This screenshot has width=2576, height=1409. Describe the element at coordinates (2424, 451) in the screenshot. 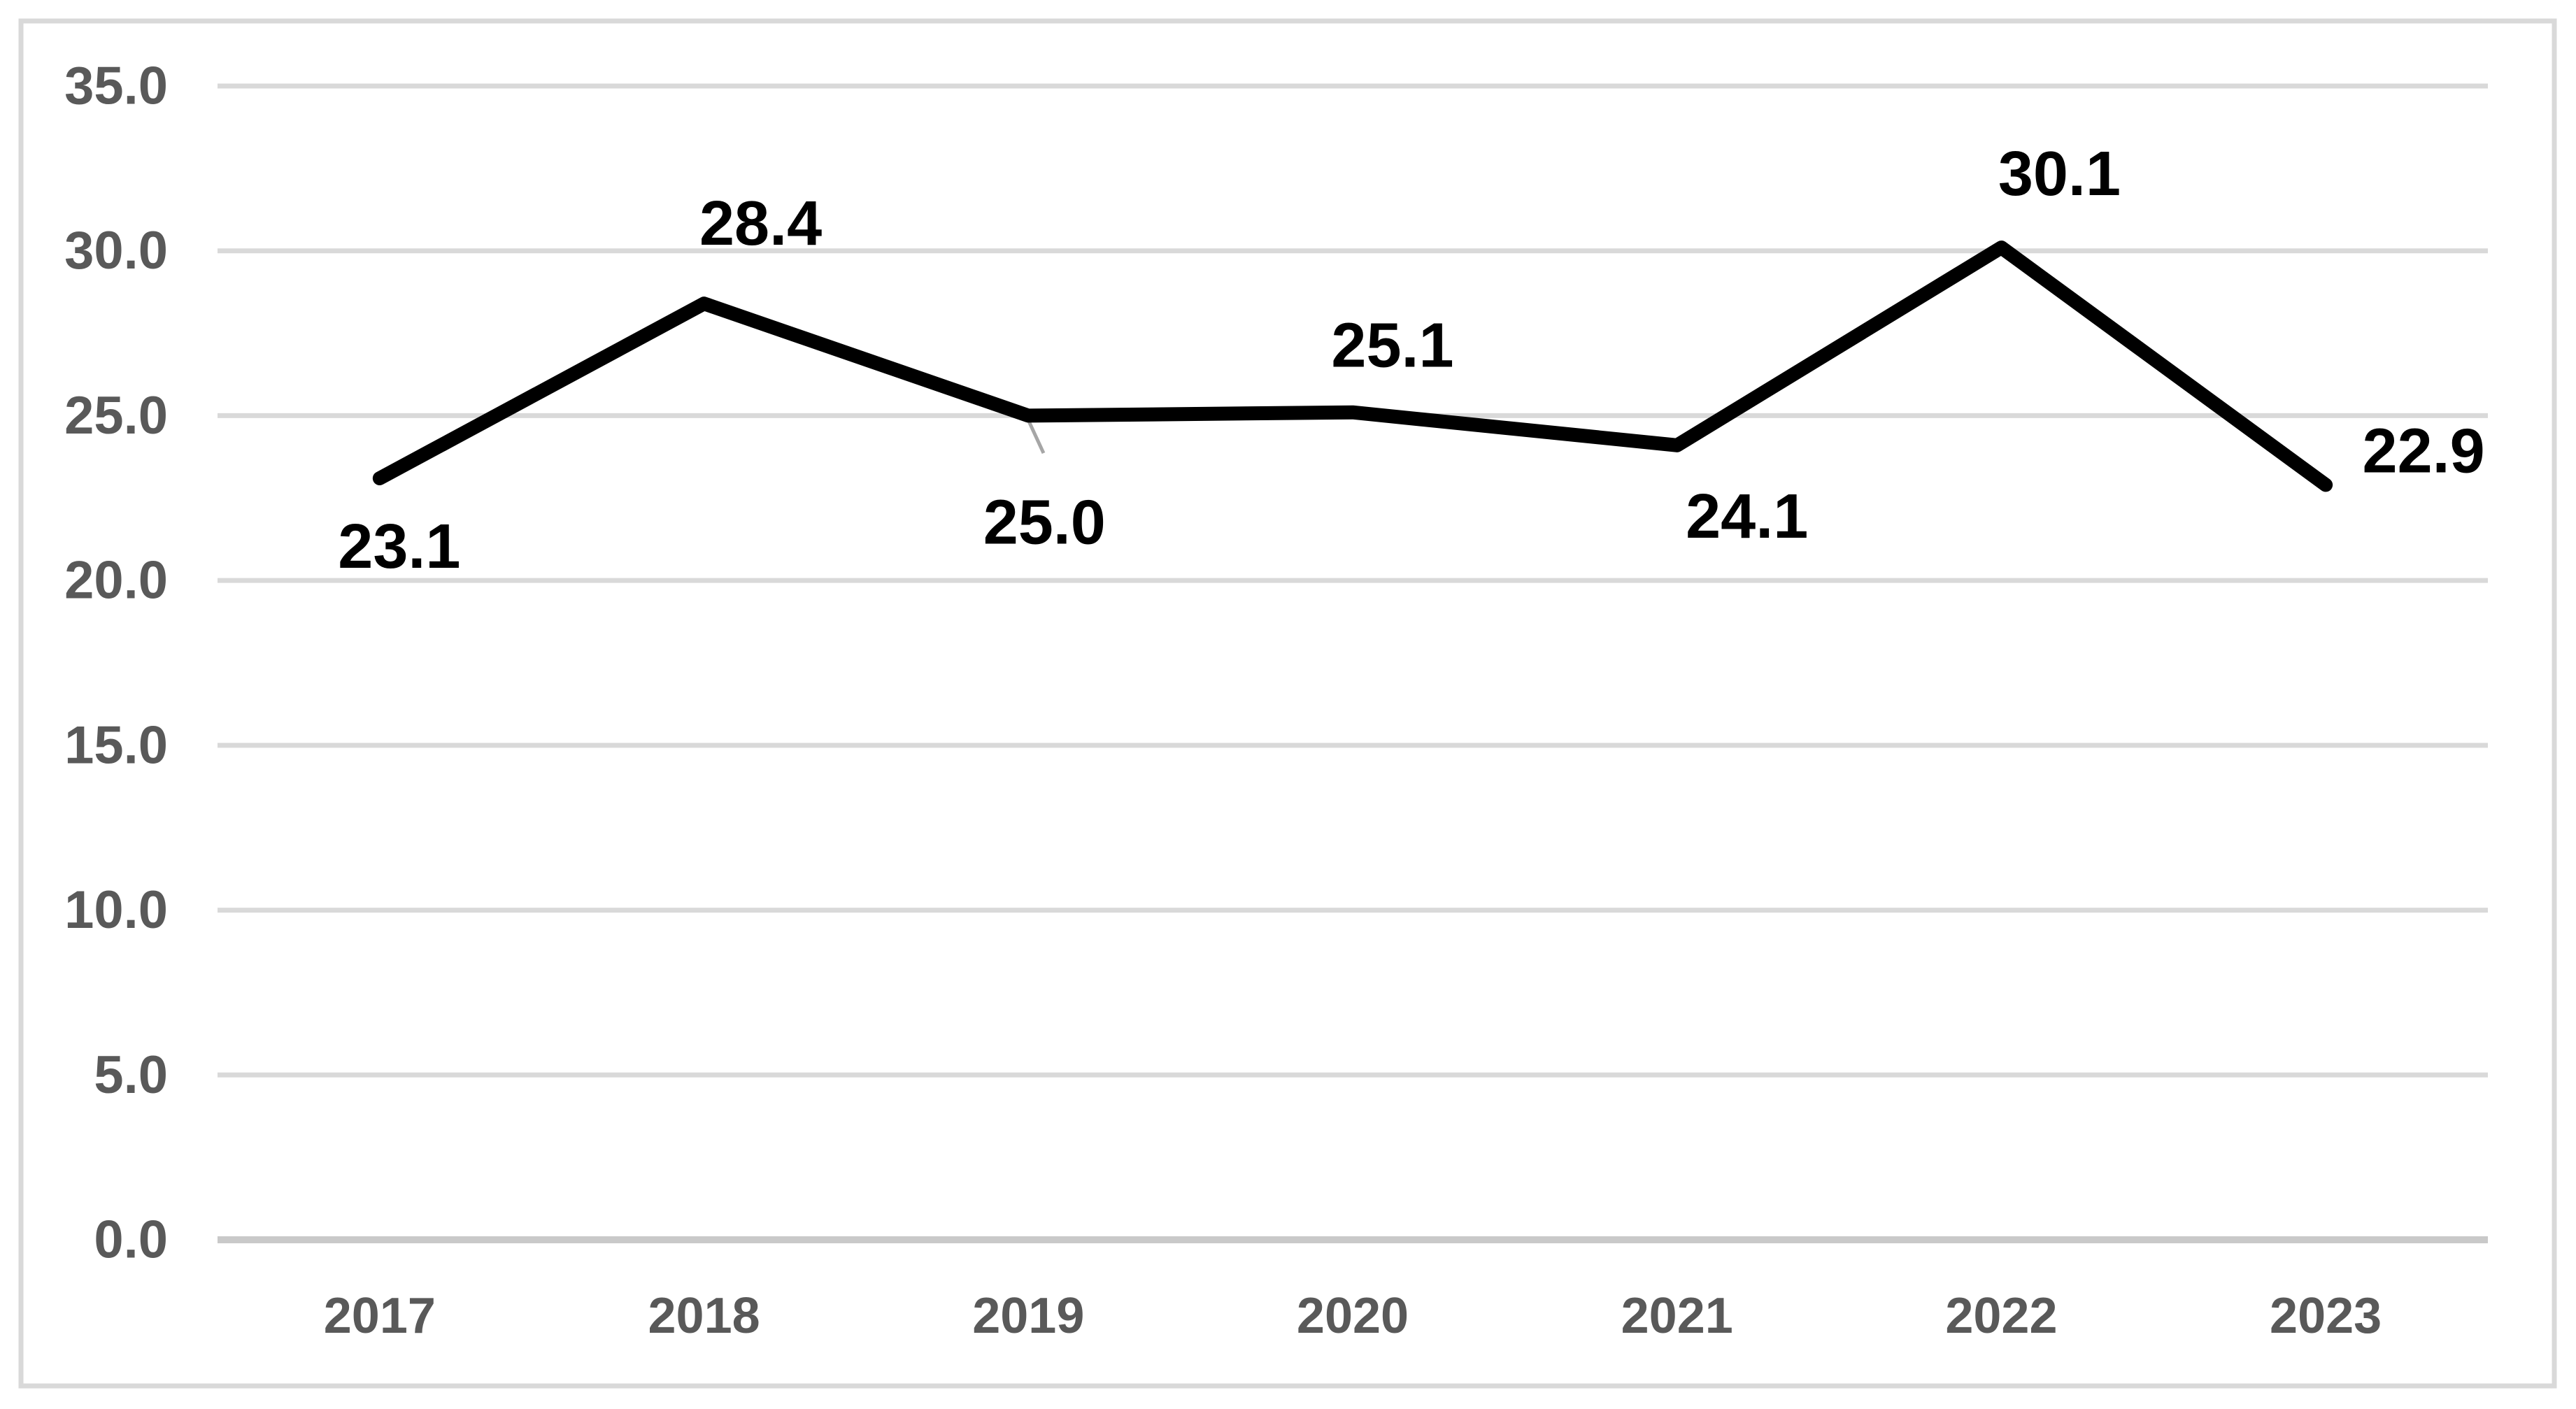

I see `data-point-label: 22.9` at that location.